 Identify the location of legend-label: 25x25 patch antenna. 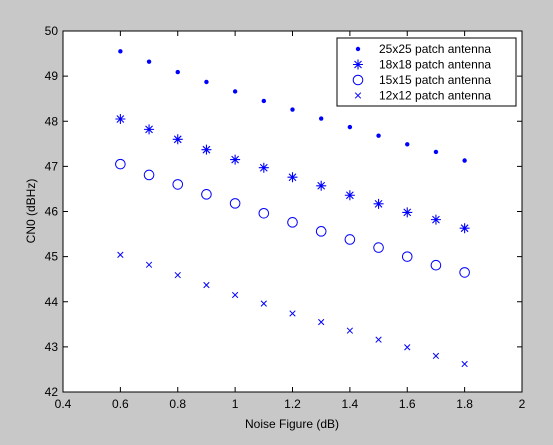
(435, 49).